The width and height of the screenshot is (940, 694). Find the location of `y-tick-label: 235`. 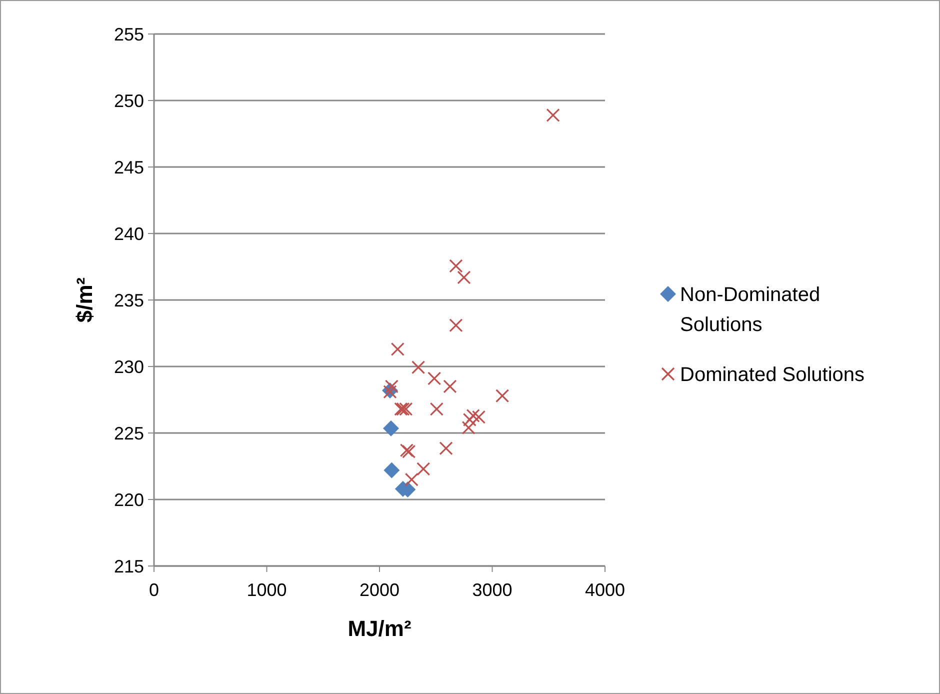

y-tick-label: 235 is located at coordinates (129, 300).